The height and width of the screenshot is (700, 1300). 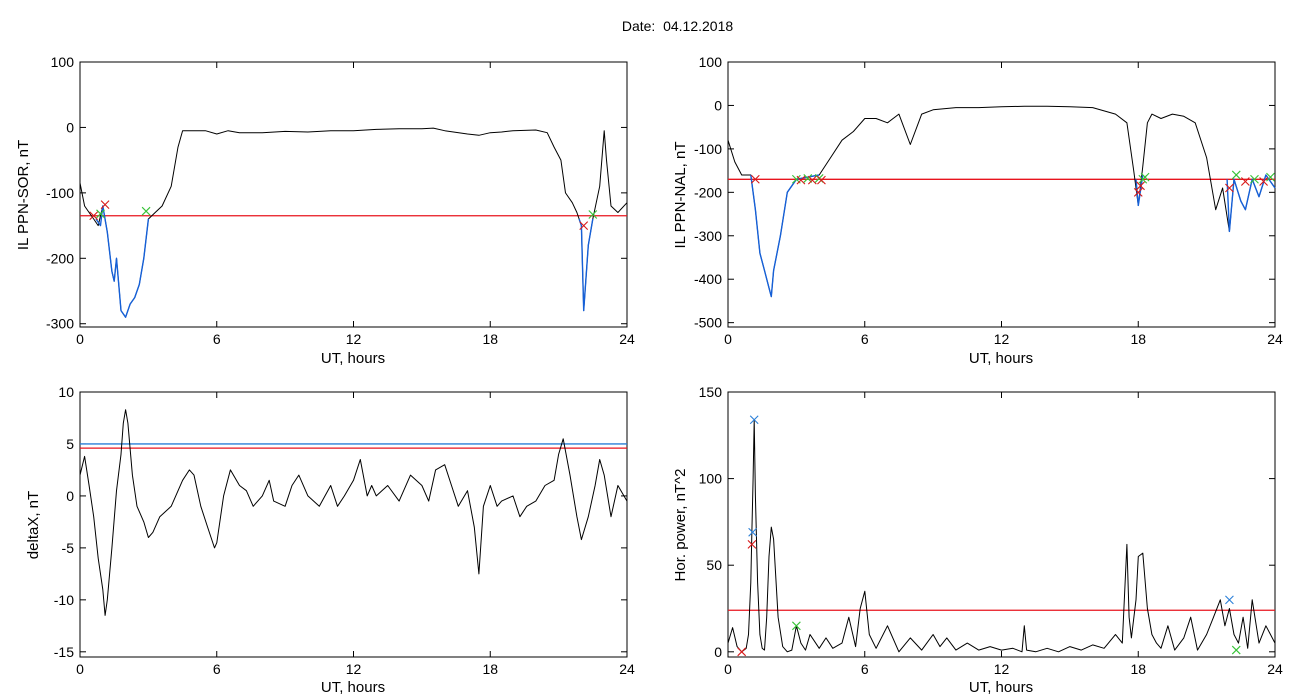 I want to click on y-tick-label: 5, so click(x=70, y=444).